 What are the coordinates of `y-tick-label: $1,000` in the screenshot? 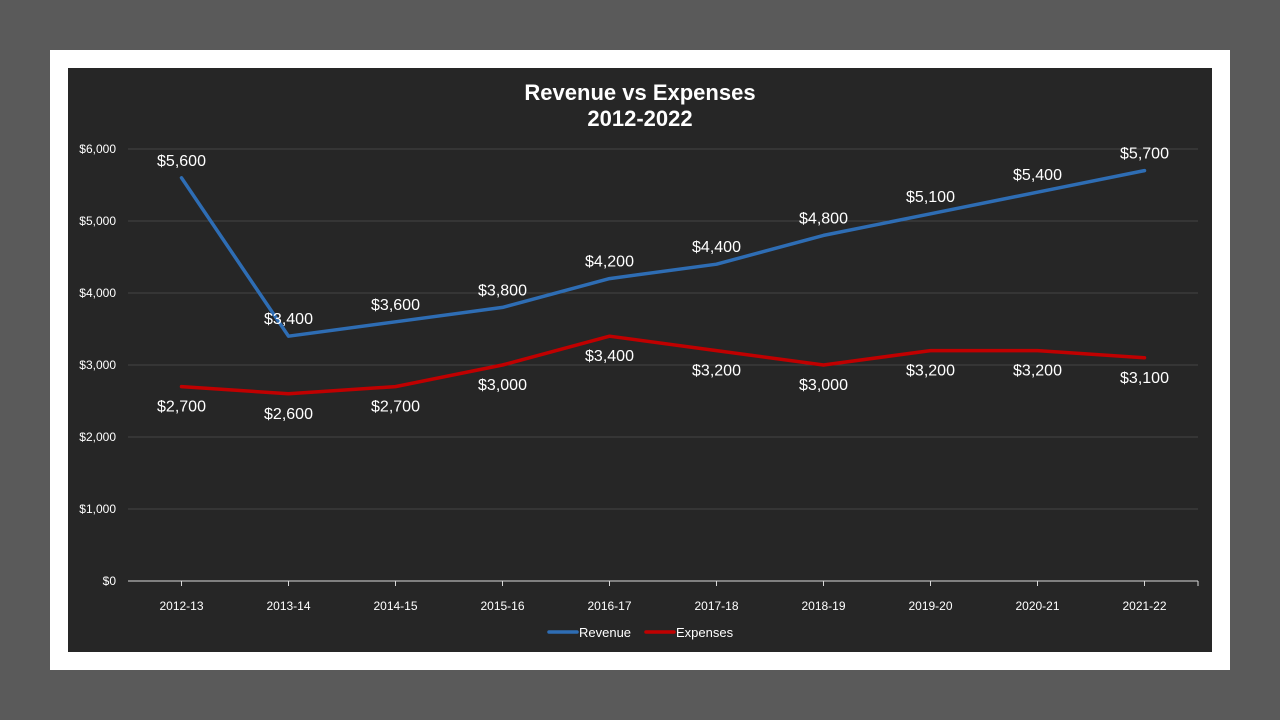 It's located at (97, 509).